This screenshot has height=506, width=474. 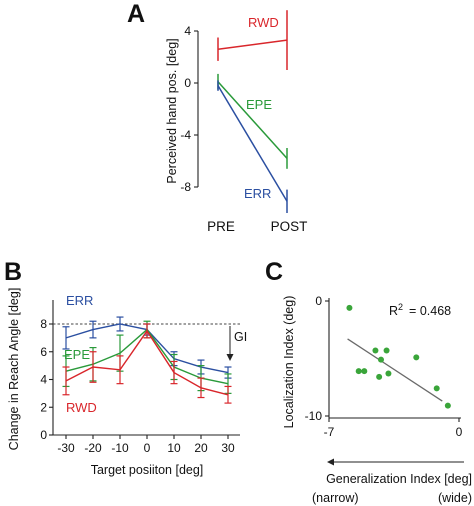 I want to click on panel-c-note-wide: (wide), so click(x=455, y=498).